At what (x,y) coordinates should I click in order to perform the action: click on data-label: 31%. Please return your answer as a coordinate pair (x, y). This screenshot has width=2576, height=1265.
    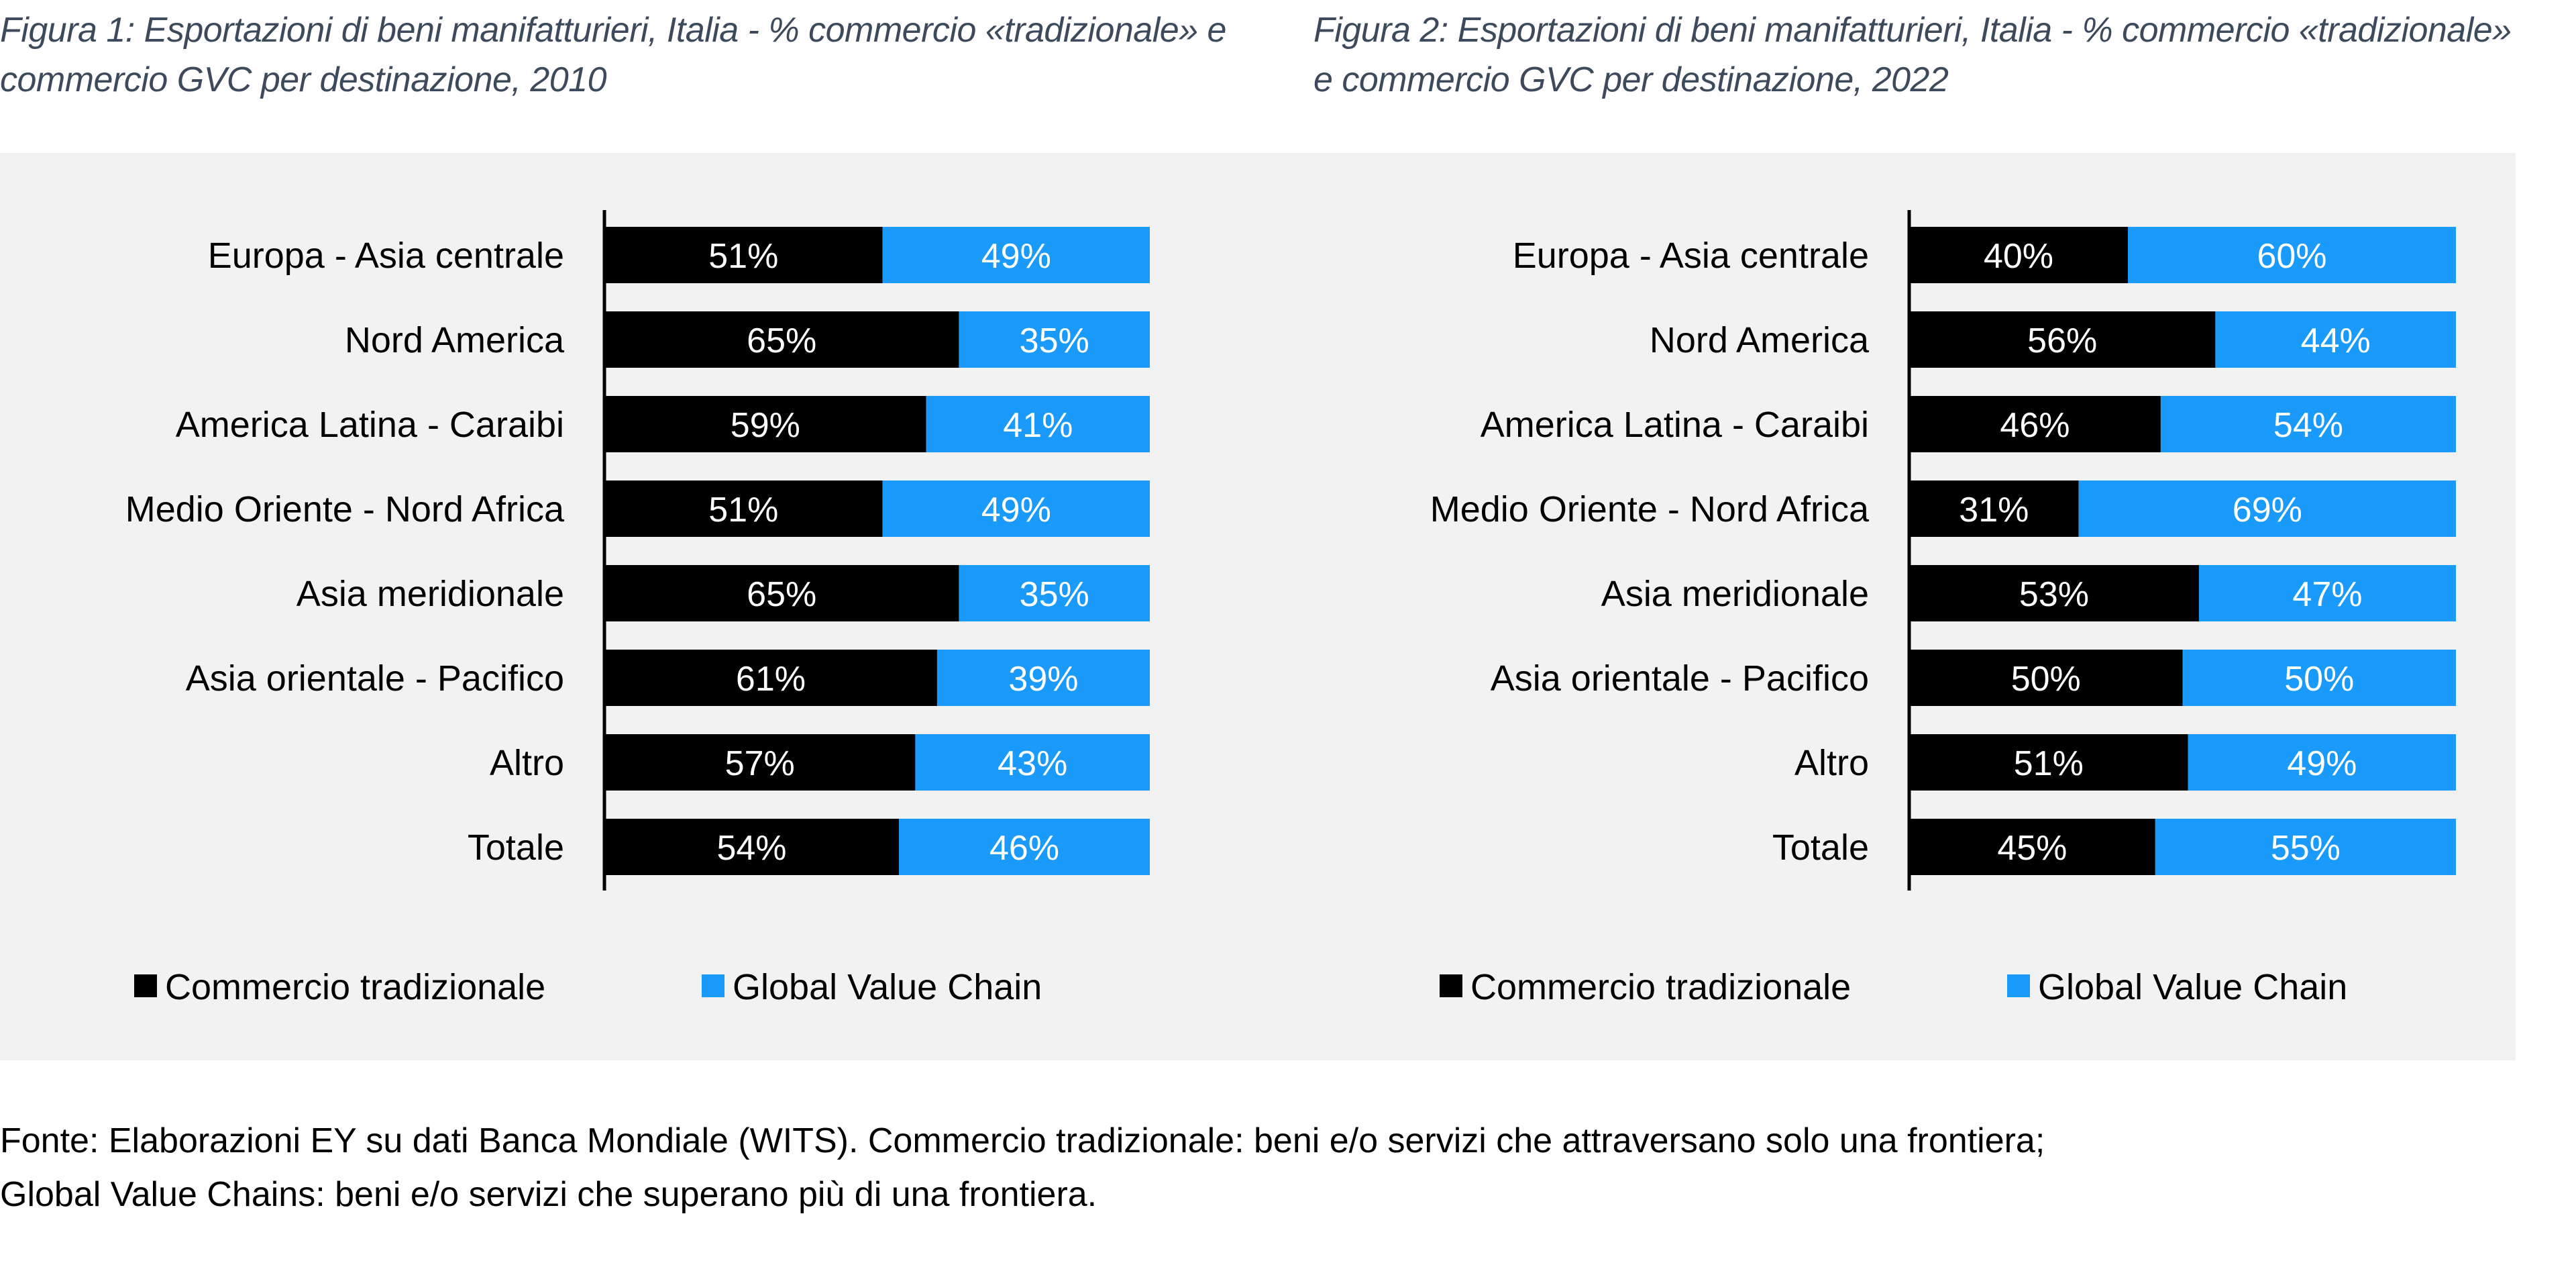
    Looking at the image, I should click on (1994, 510).